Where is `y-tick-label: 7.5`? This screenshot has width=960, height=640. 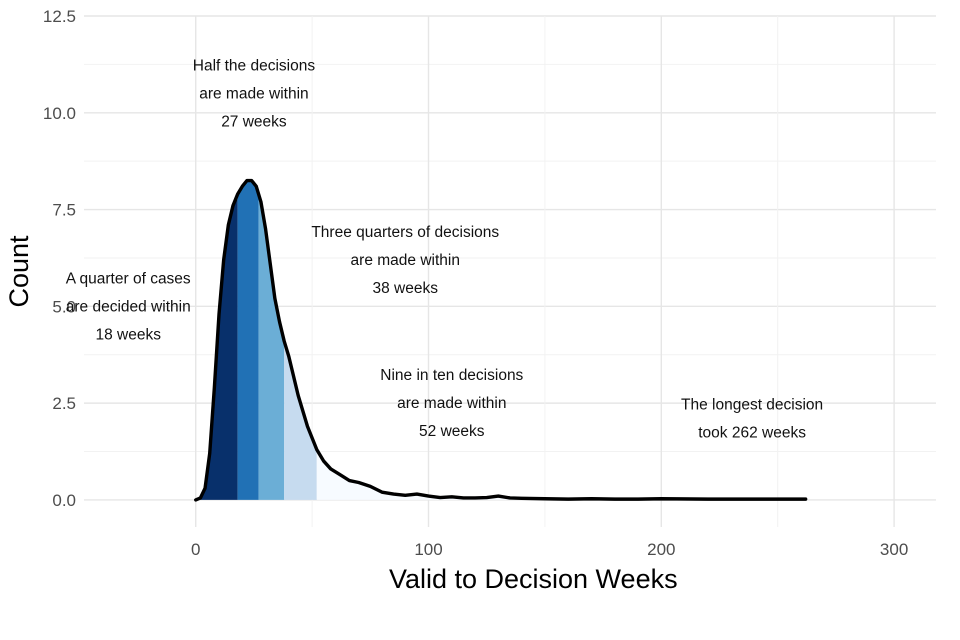
y-tick-label: 7.5 is located at coordinates (64, 210).